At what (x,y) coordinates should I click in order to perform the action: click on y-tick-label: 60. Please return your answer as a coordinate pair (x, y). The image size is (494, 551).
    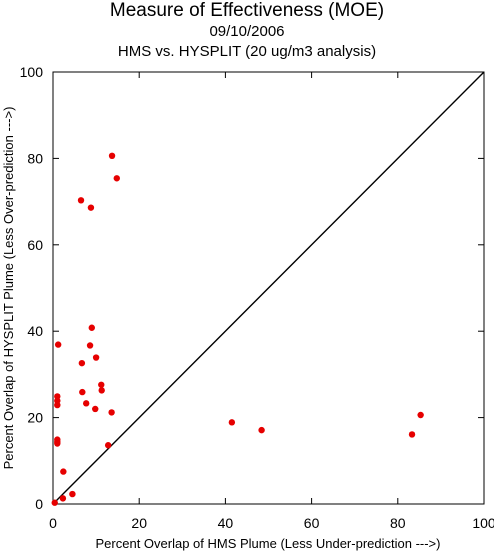
    Looking at the image, I should click on (35, 245).